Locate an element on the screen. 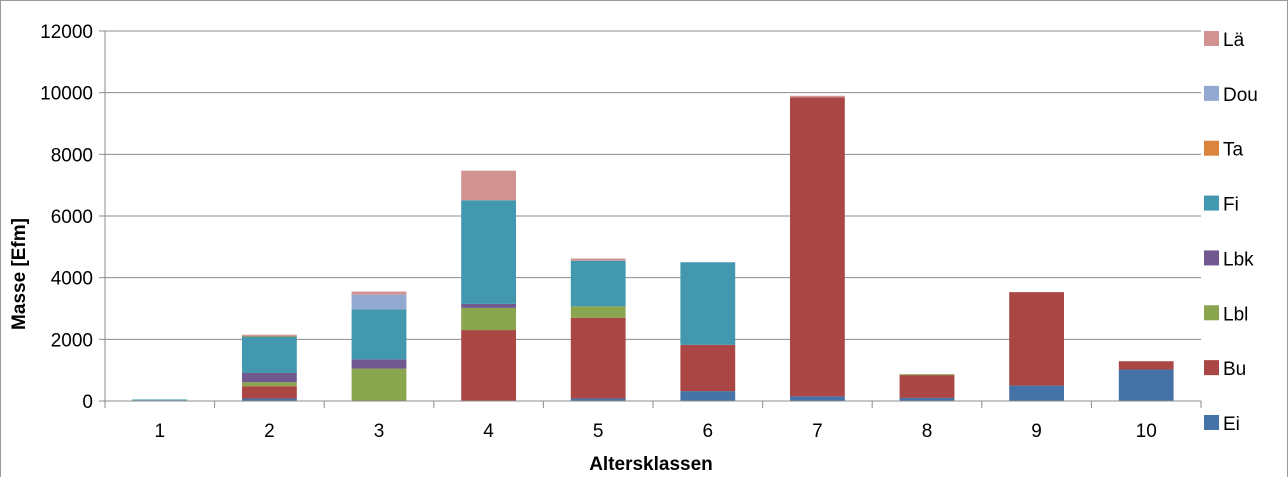  legend-swatch-Lä is located at coordinates (1211, 38).